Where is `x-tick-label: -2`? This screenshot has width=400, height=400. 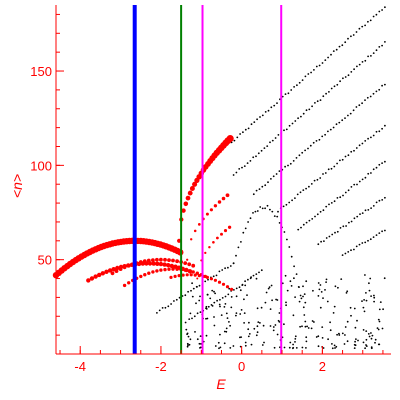
x-tick-label: -2 is located at coordinates (161, 366).